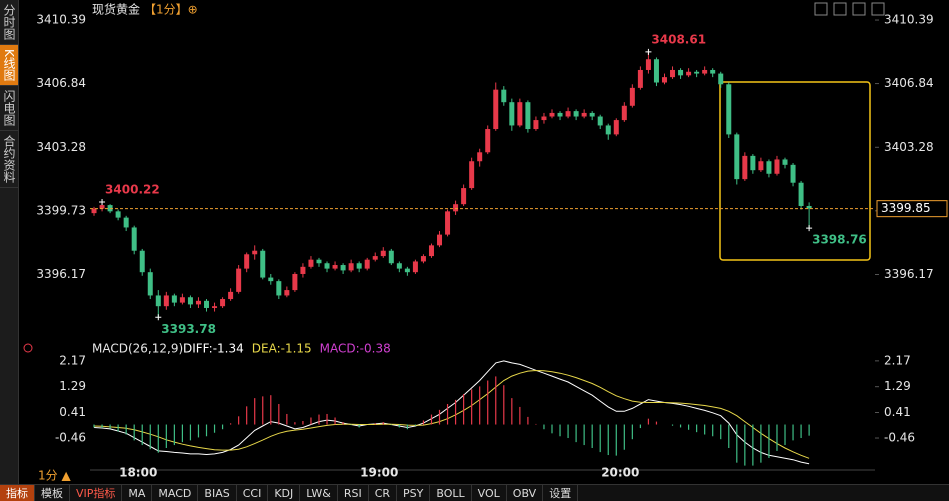  Describe the element at coordinates (61, 274) in the screenshot. I see `y-tick-label: 3396.17` at that location.